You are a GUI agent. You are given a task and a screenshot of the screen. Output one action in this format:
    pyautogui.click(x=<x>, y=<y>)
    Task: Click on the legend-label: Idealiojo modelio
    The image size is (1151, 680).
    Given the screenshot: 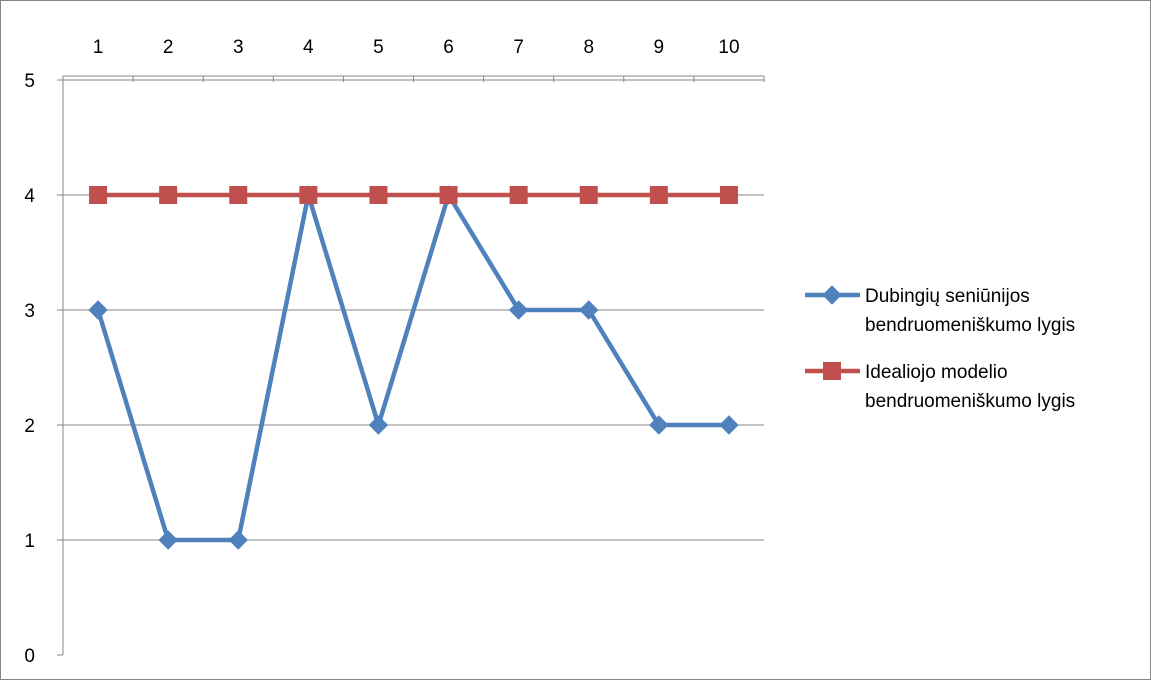 What is the action you would take?
    pyautogui.click(x=936, y=372)
    